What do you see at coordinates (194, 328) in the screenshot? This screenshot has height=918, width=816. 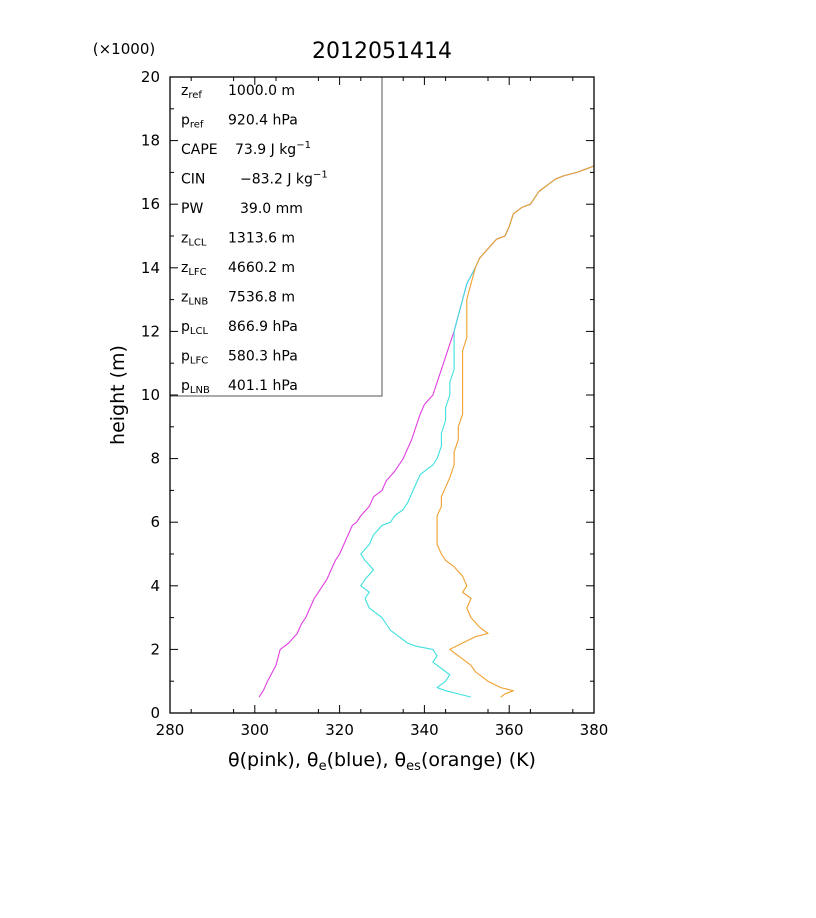 I see `info-symbol: pLCL` at bounding box center [194, 328].